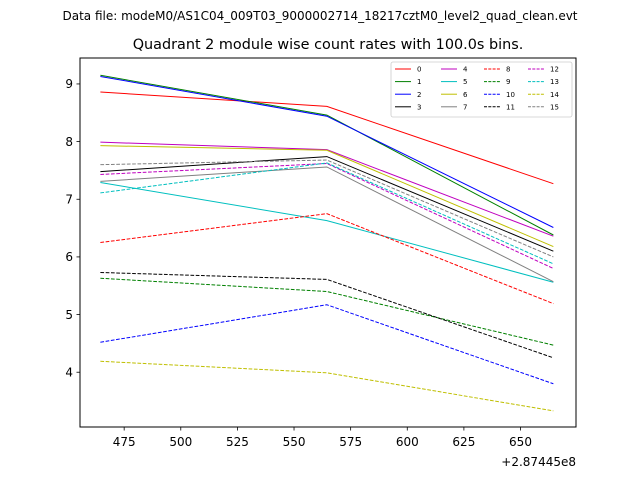 This screenshot has height=480, width=640. What do you see at coordinates (554, 70) in the screenshot?
I see `legend-label-12: 12` at bounding box center [554, 70].